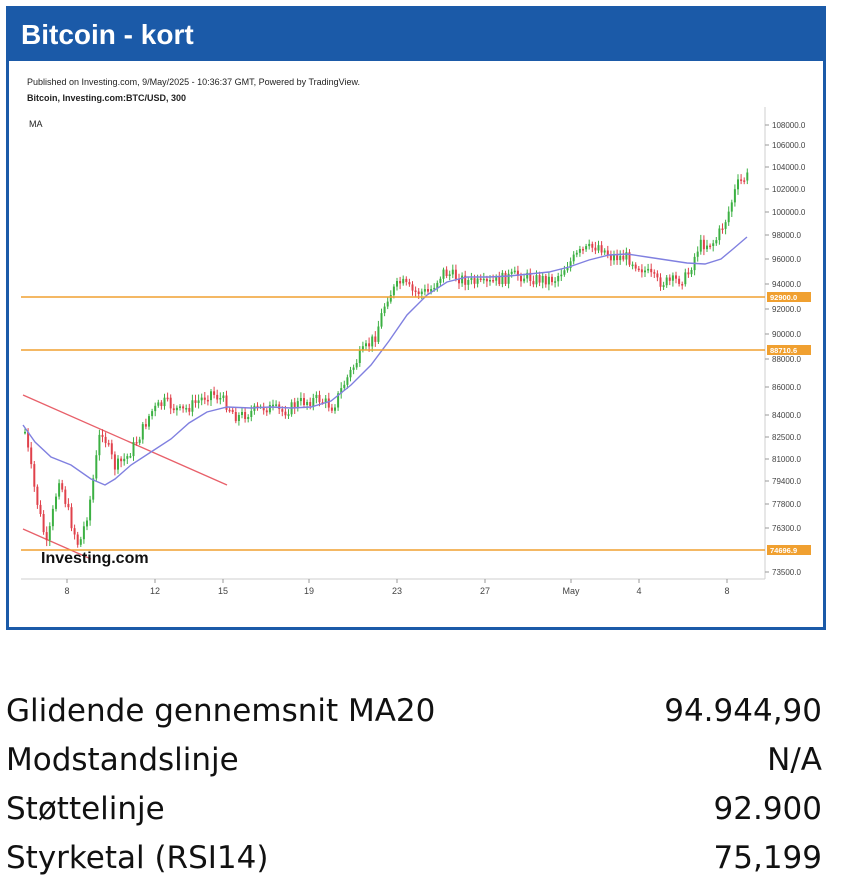 The height and width of the screenshot is (882, 842). I want to click on y-tick-label: 84000.0, so click(786, 415).